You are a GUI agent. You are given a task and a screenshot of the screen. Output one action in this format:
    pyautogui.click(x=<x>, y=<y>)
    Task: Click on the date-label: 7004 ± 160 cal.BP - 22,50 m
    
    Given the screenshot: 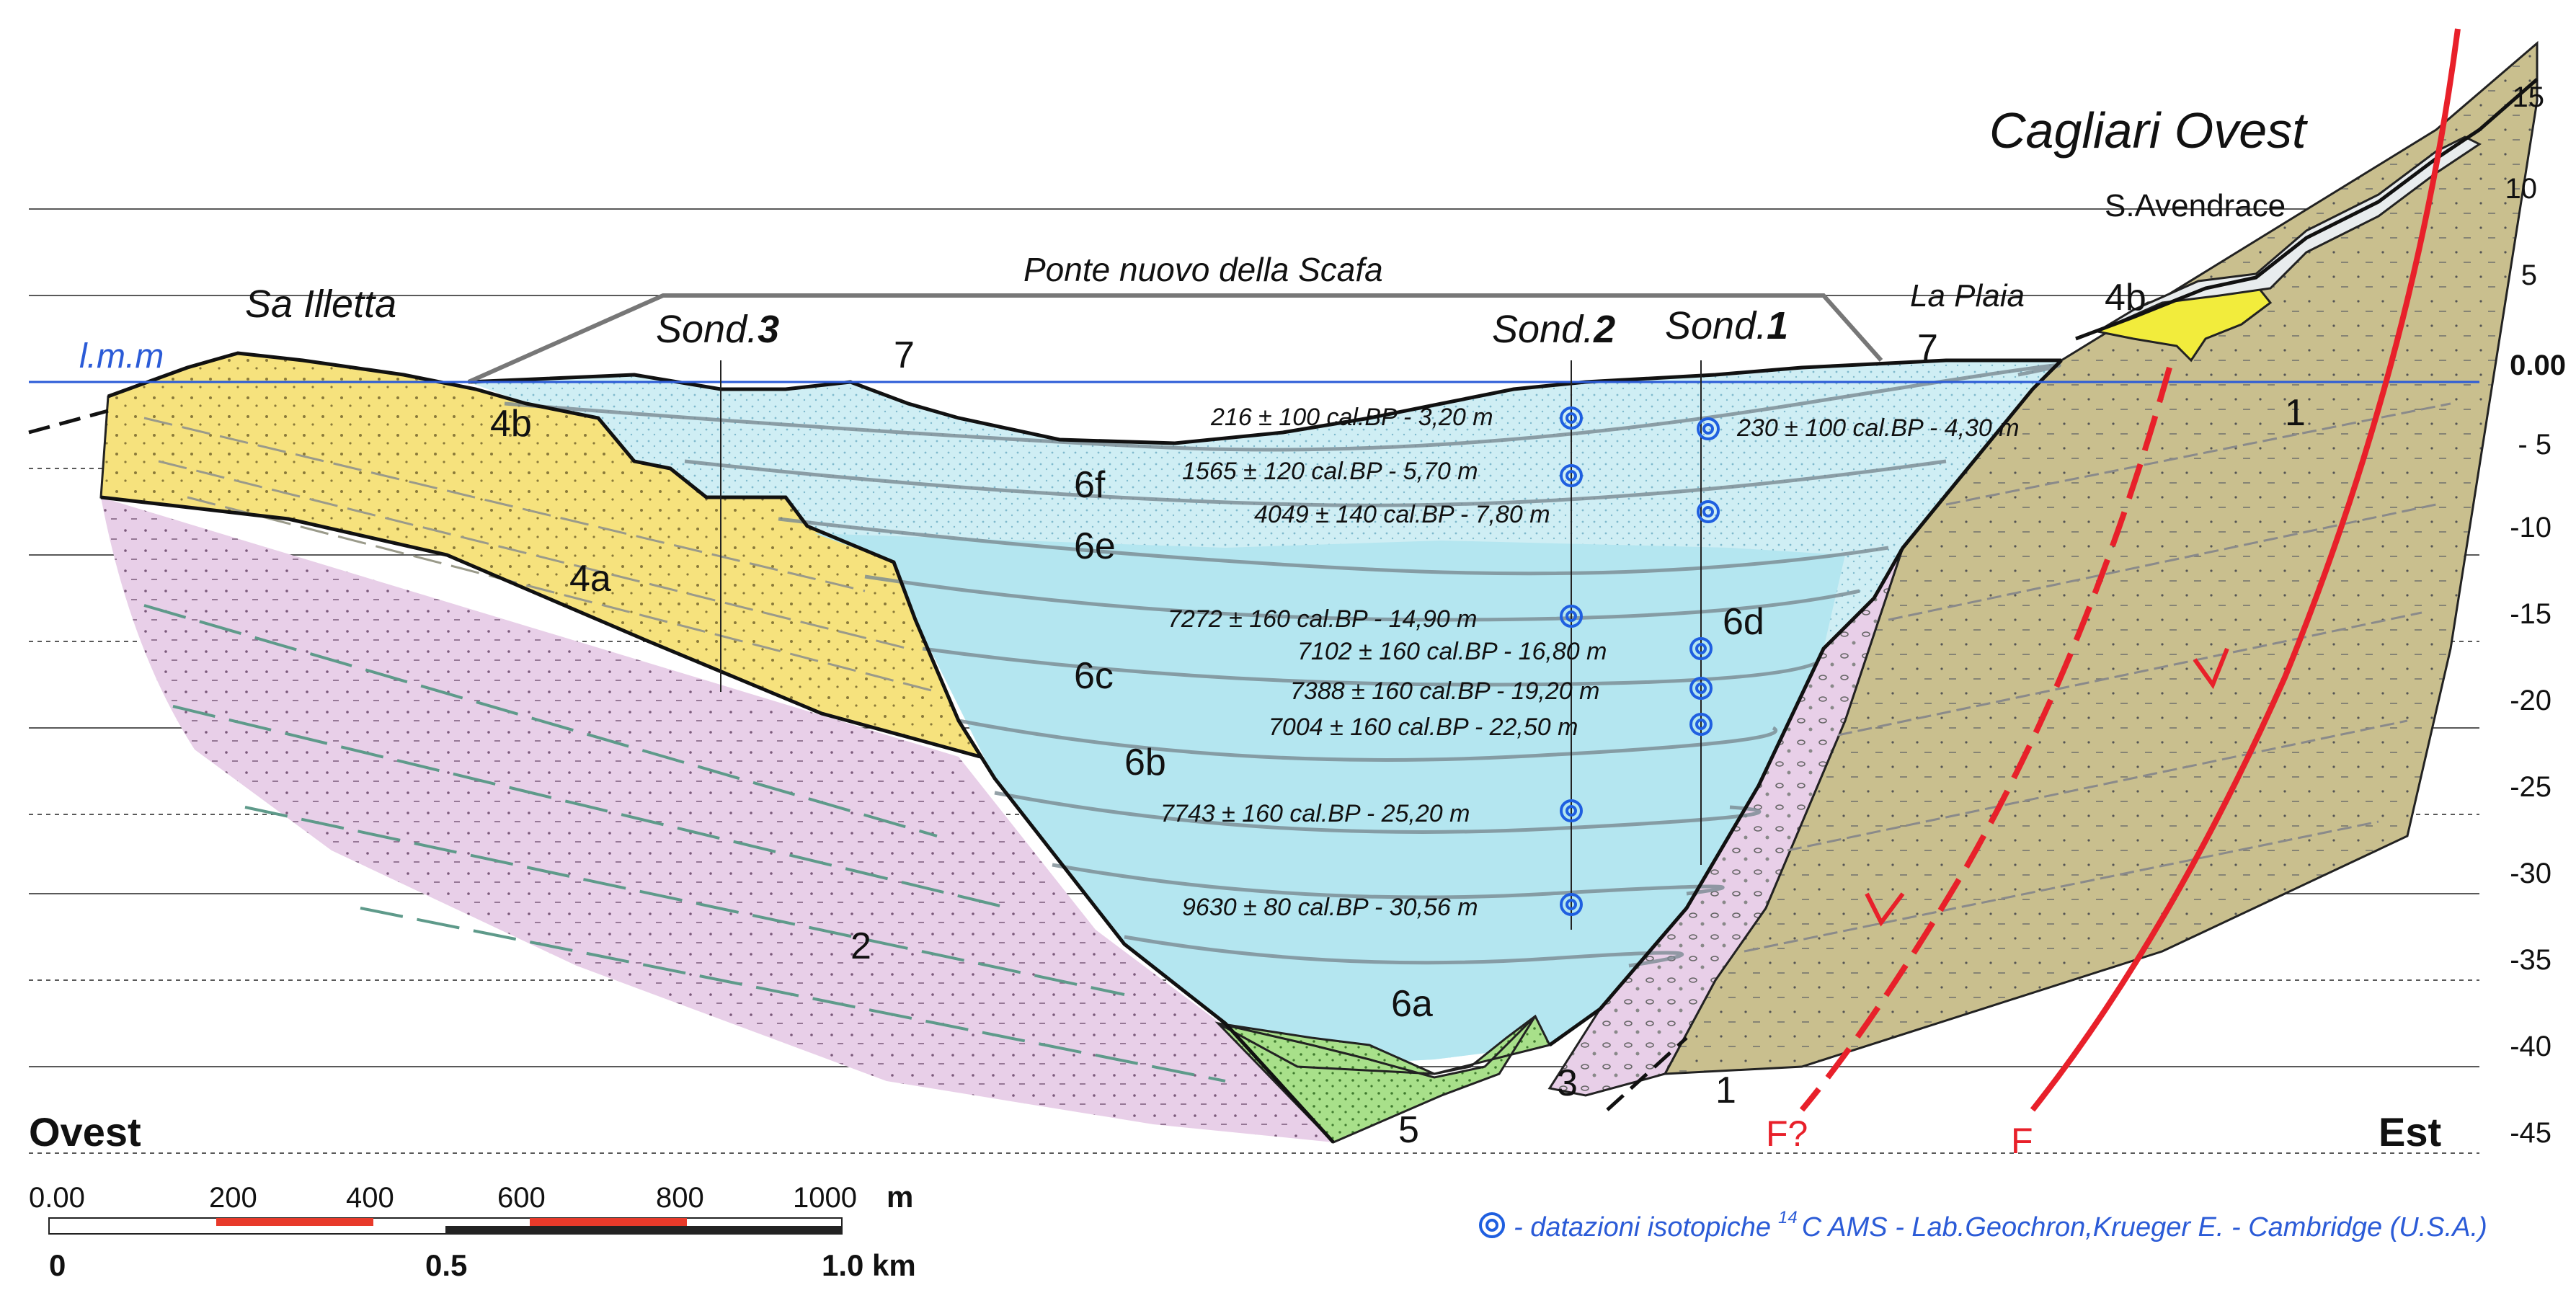 What is the action you would take?
    pyautogui.click(x=1423, y=727)
    